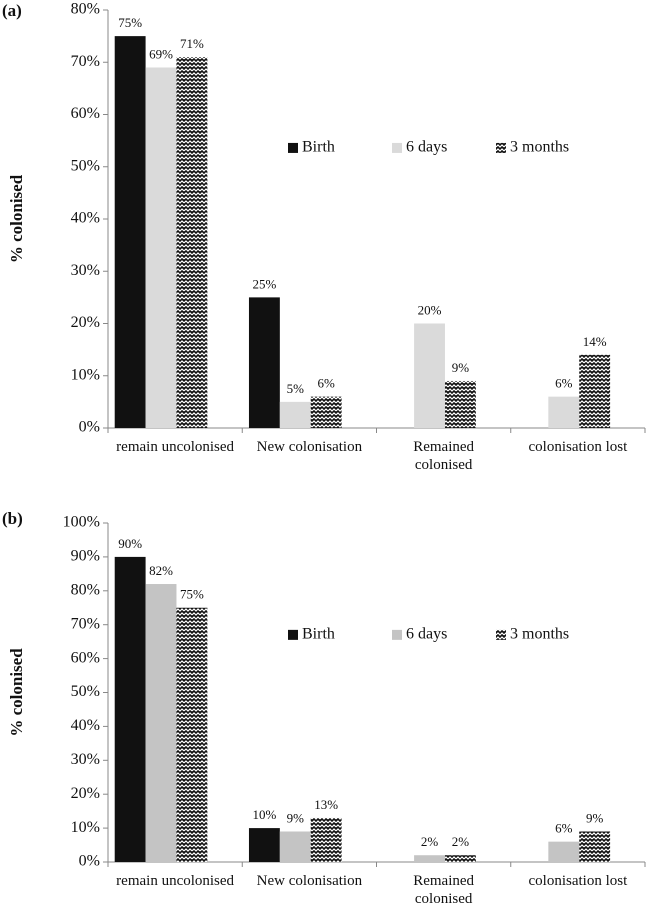  Describe the element at coordinates (192, 43) in the screenshot. I see `value-label: 71%` at that location.